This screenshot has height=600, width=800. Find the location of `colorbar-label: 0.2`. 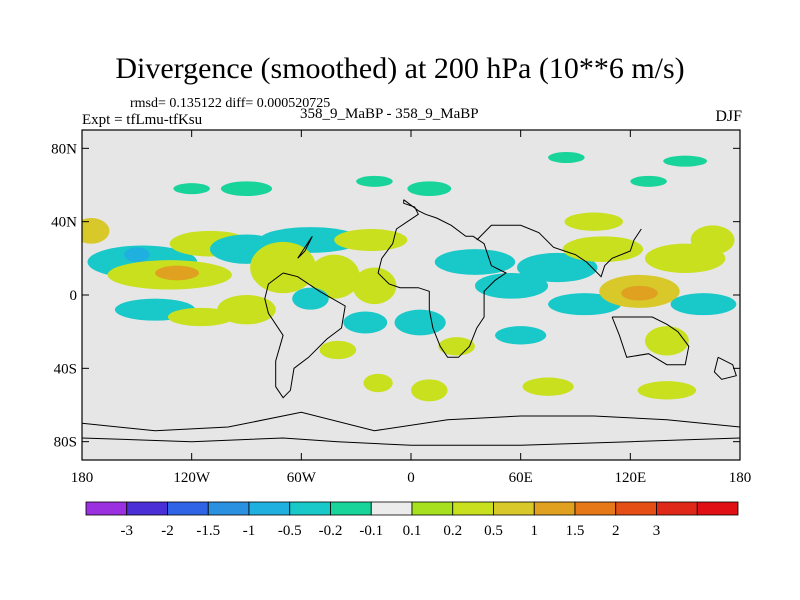

colorbar-label: 0.2 is located at coordinates (452, 531).